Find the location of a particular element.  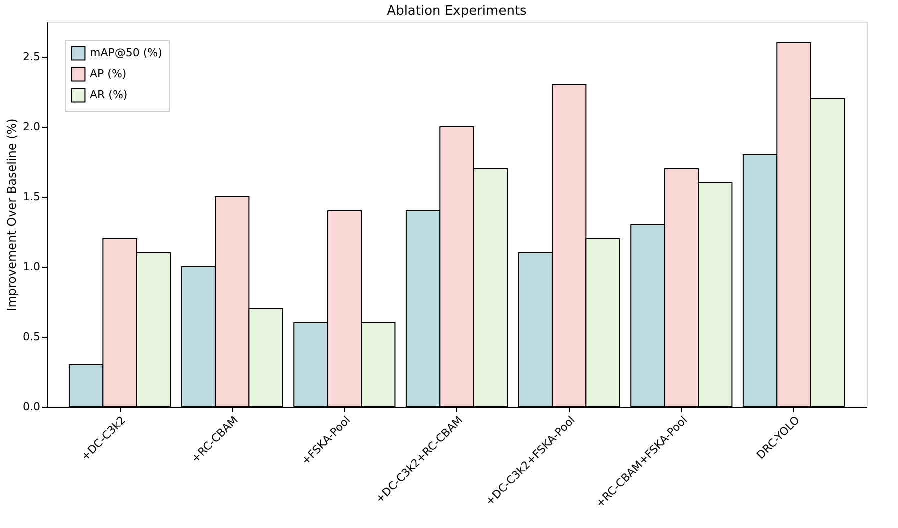

legend-label: mAP@50 (%) is located at coordinates (126, 53).